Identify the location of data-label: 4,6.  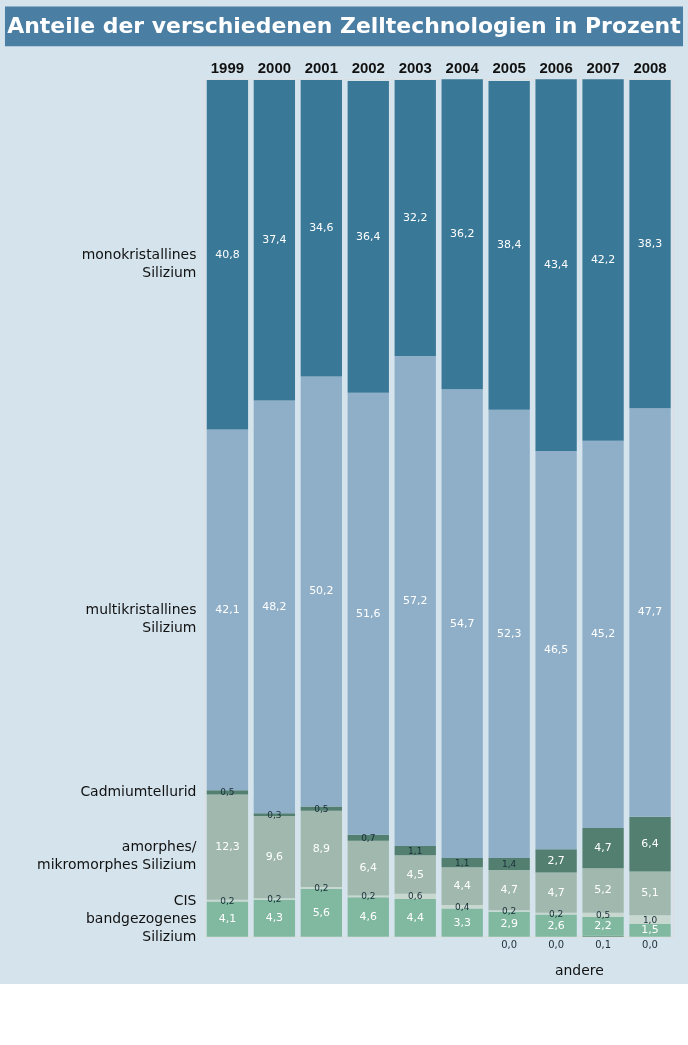
(368, 916).